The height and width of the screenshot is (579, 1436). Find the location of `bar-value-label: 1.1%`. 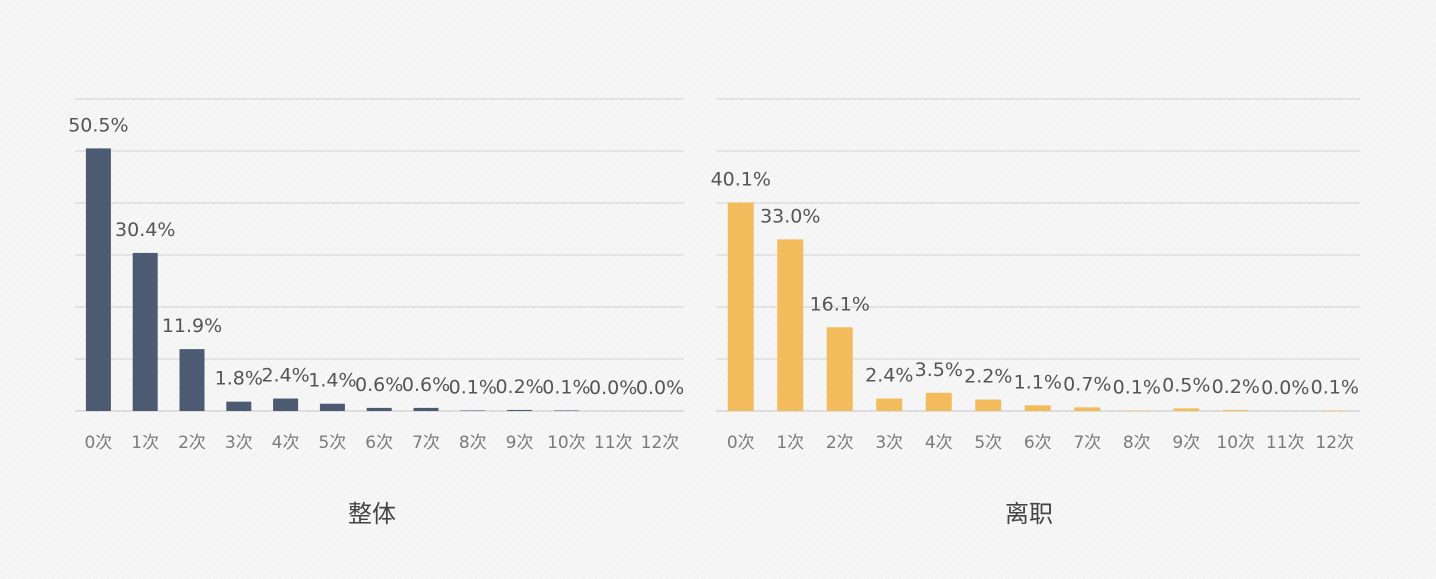

bar-value-label: 1.1% is located at coordinates (1038, 382).